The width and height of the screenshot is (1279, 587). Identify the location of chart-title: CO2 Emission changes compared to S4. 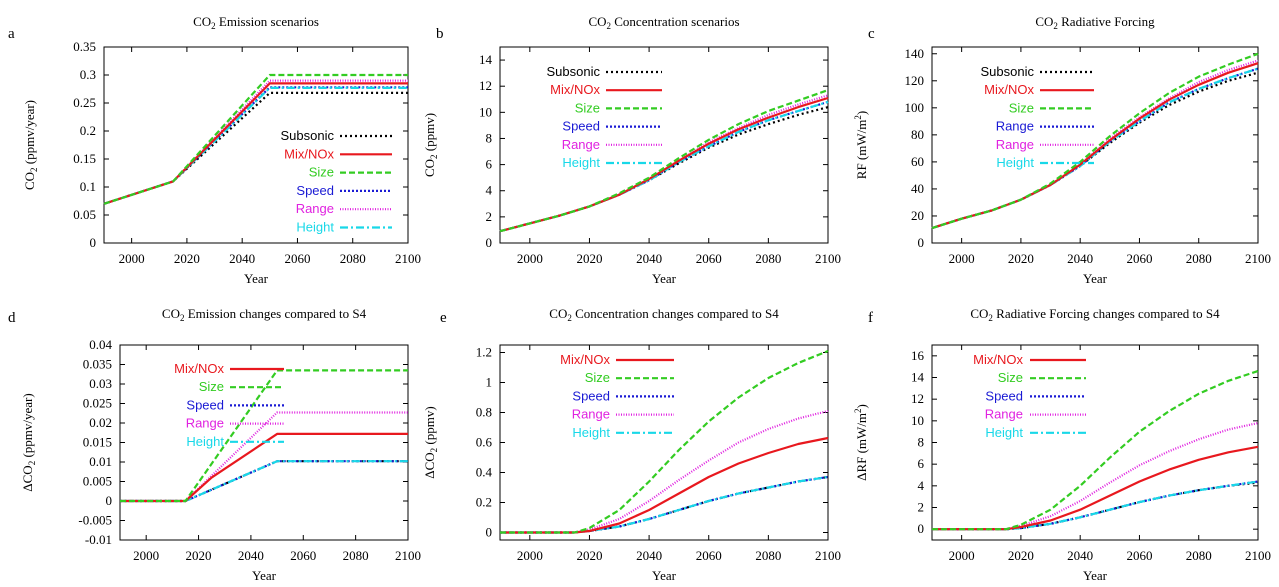
(264, 314).